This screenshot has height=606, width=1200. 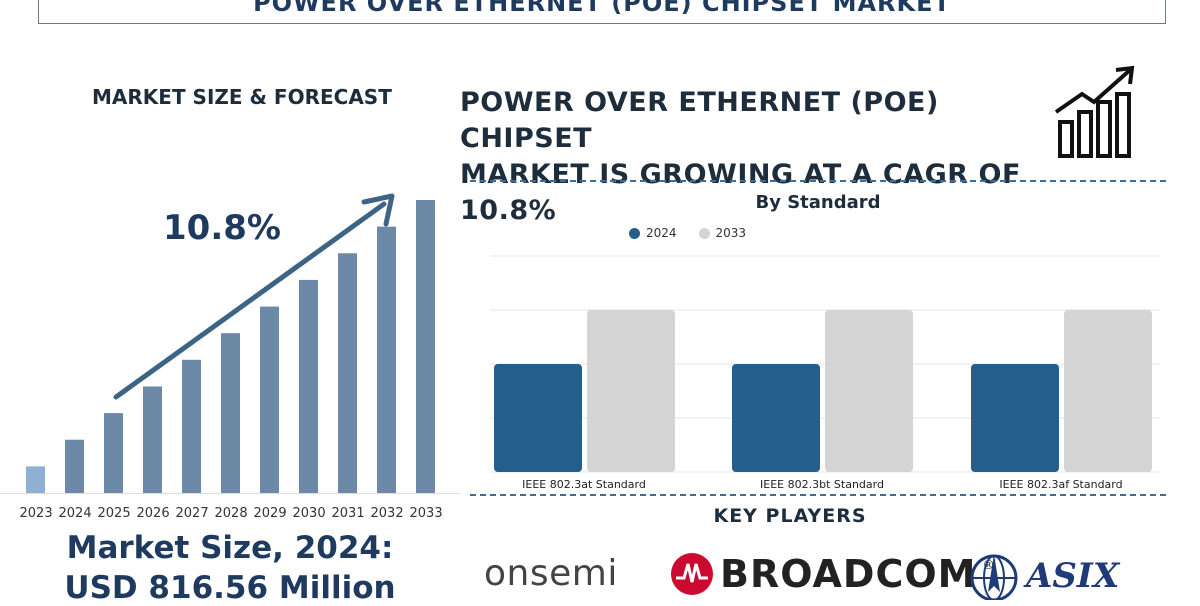 I want to click on asix-logo-text: ASIX, so click(x=1073, y=576).